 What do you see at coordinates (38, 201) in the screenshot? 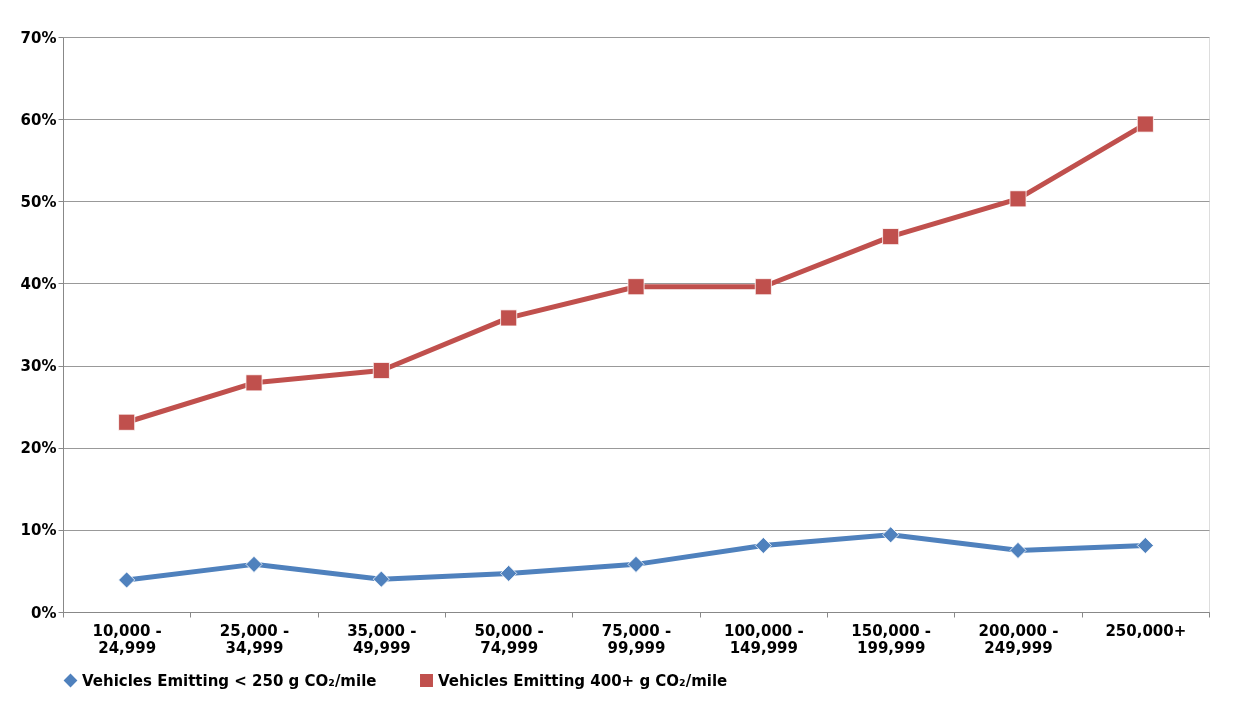
I see `y-tick-label: 50%` at bounding box center [38, 201].